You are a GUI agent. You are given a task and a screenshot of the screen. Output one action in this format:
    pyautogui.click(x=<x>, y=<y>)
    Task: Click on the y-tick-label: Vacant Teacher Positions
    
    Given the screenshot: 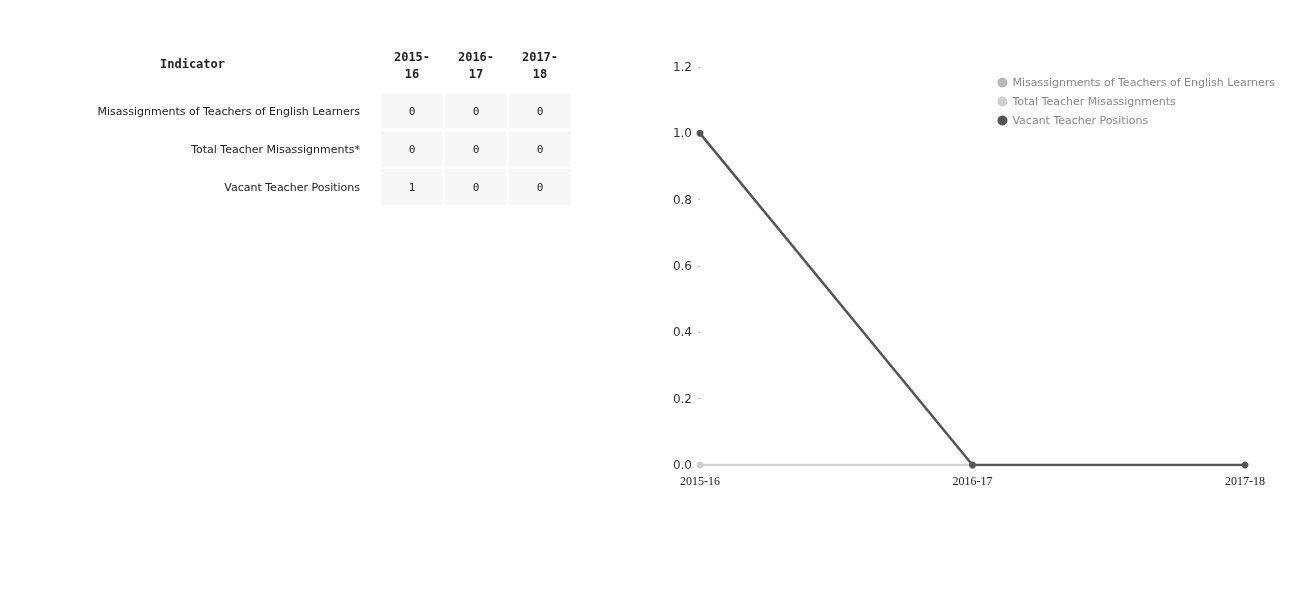 What is the action you would take?
    pyautogui.click(x=292, y=187)
    